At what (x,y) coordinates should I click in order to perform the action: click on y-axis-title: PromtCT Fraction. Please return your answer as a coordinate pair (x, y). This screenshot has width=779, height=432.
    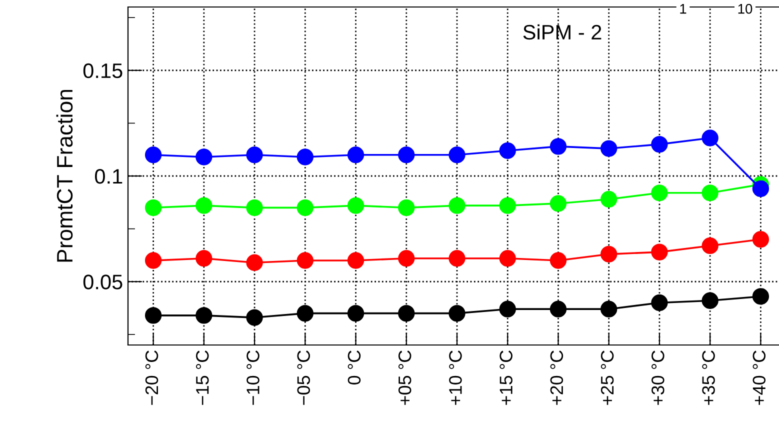
    Looking at the image, I should click on (64, 176).